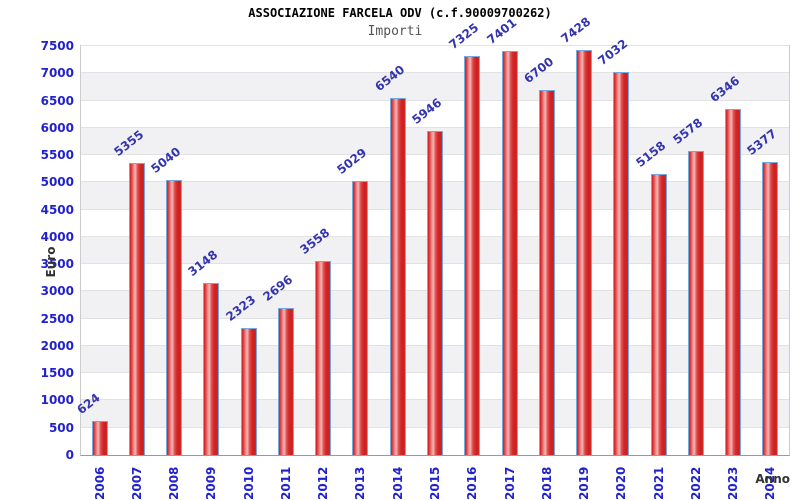 This screenshot has height=500, width=800. I want to click on grid-band, so click(435, 87).